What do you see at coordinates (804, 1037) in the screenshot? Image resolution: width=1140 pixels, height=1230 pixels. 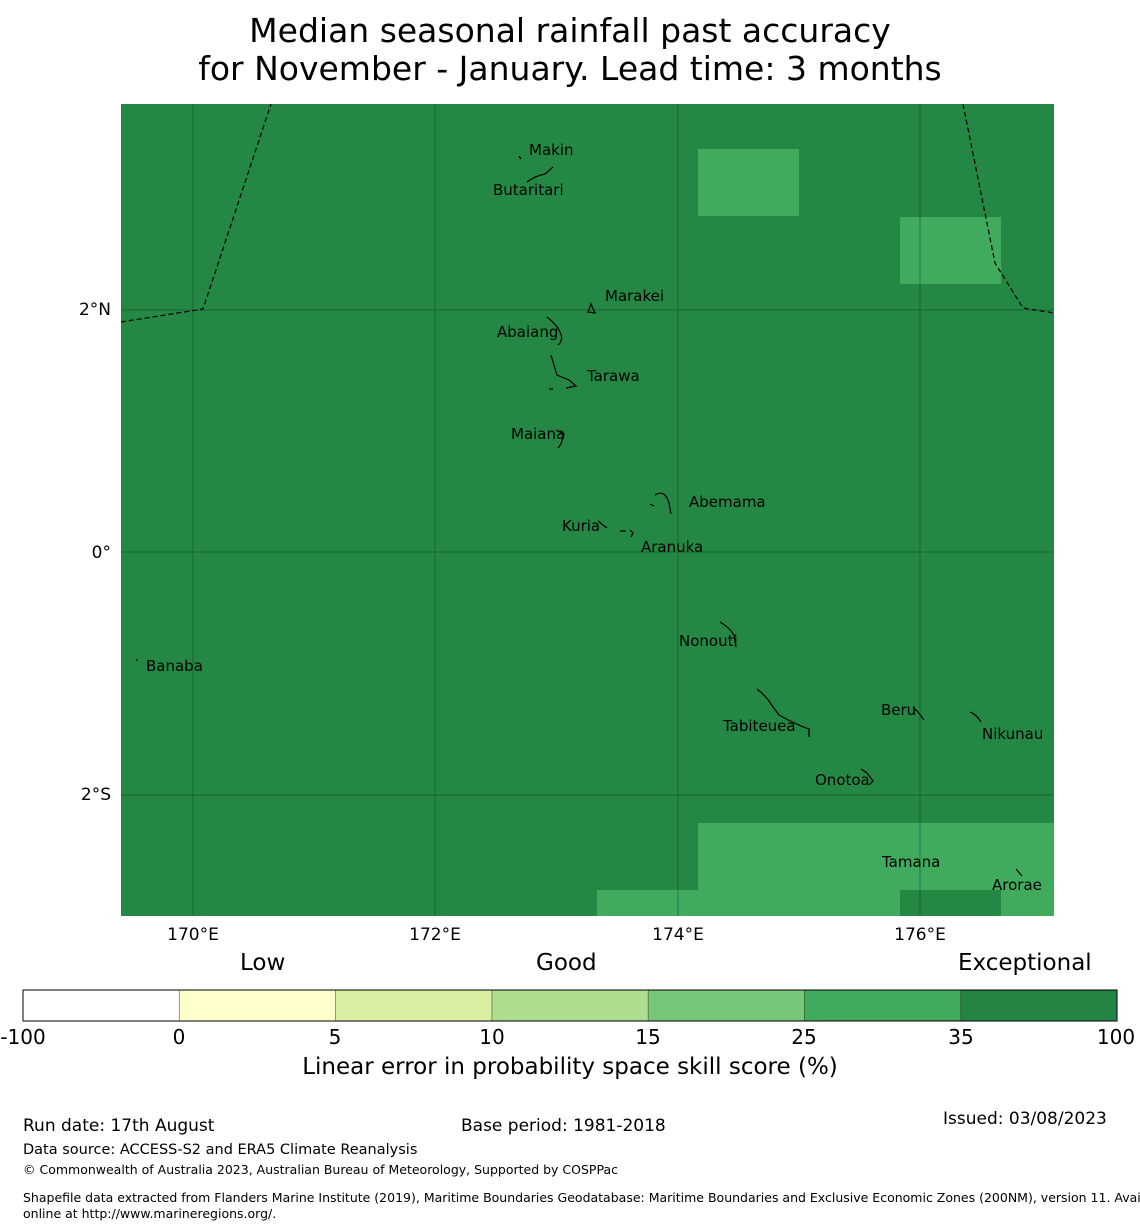 I see `colorbar-tick: 25` at bounding box center [804, 1037].